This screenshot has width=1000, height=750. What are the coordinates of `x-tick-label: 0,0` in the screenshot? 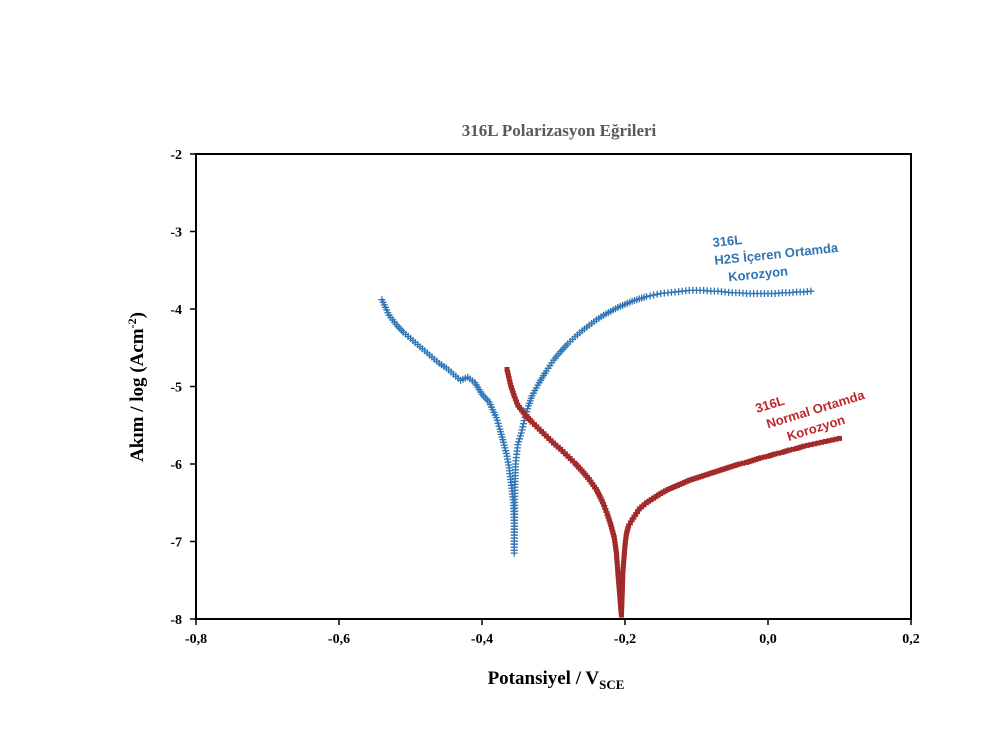 It's located at (768, 639).